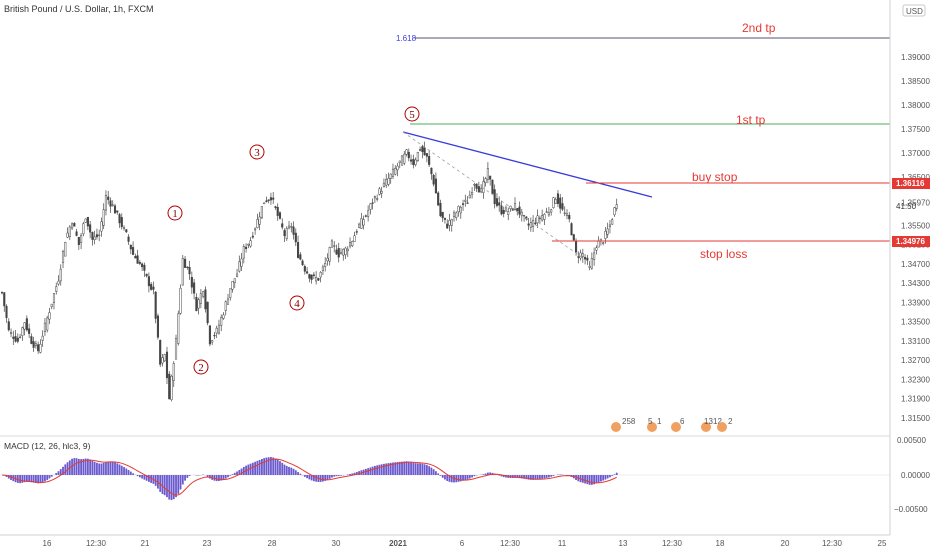 The height and width of the screenshot is (550, 932). I want to click on wave-4: 4, so click(297, 303).